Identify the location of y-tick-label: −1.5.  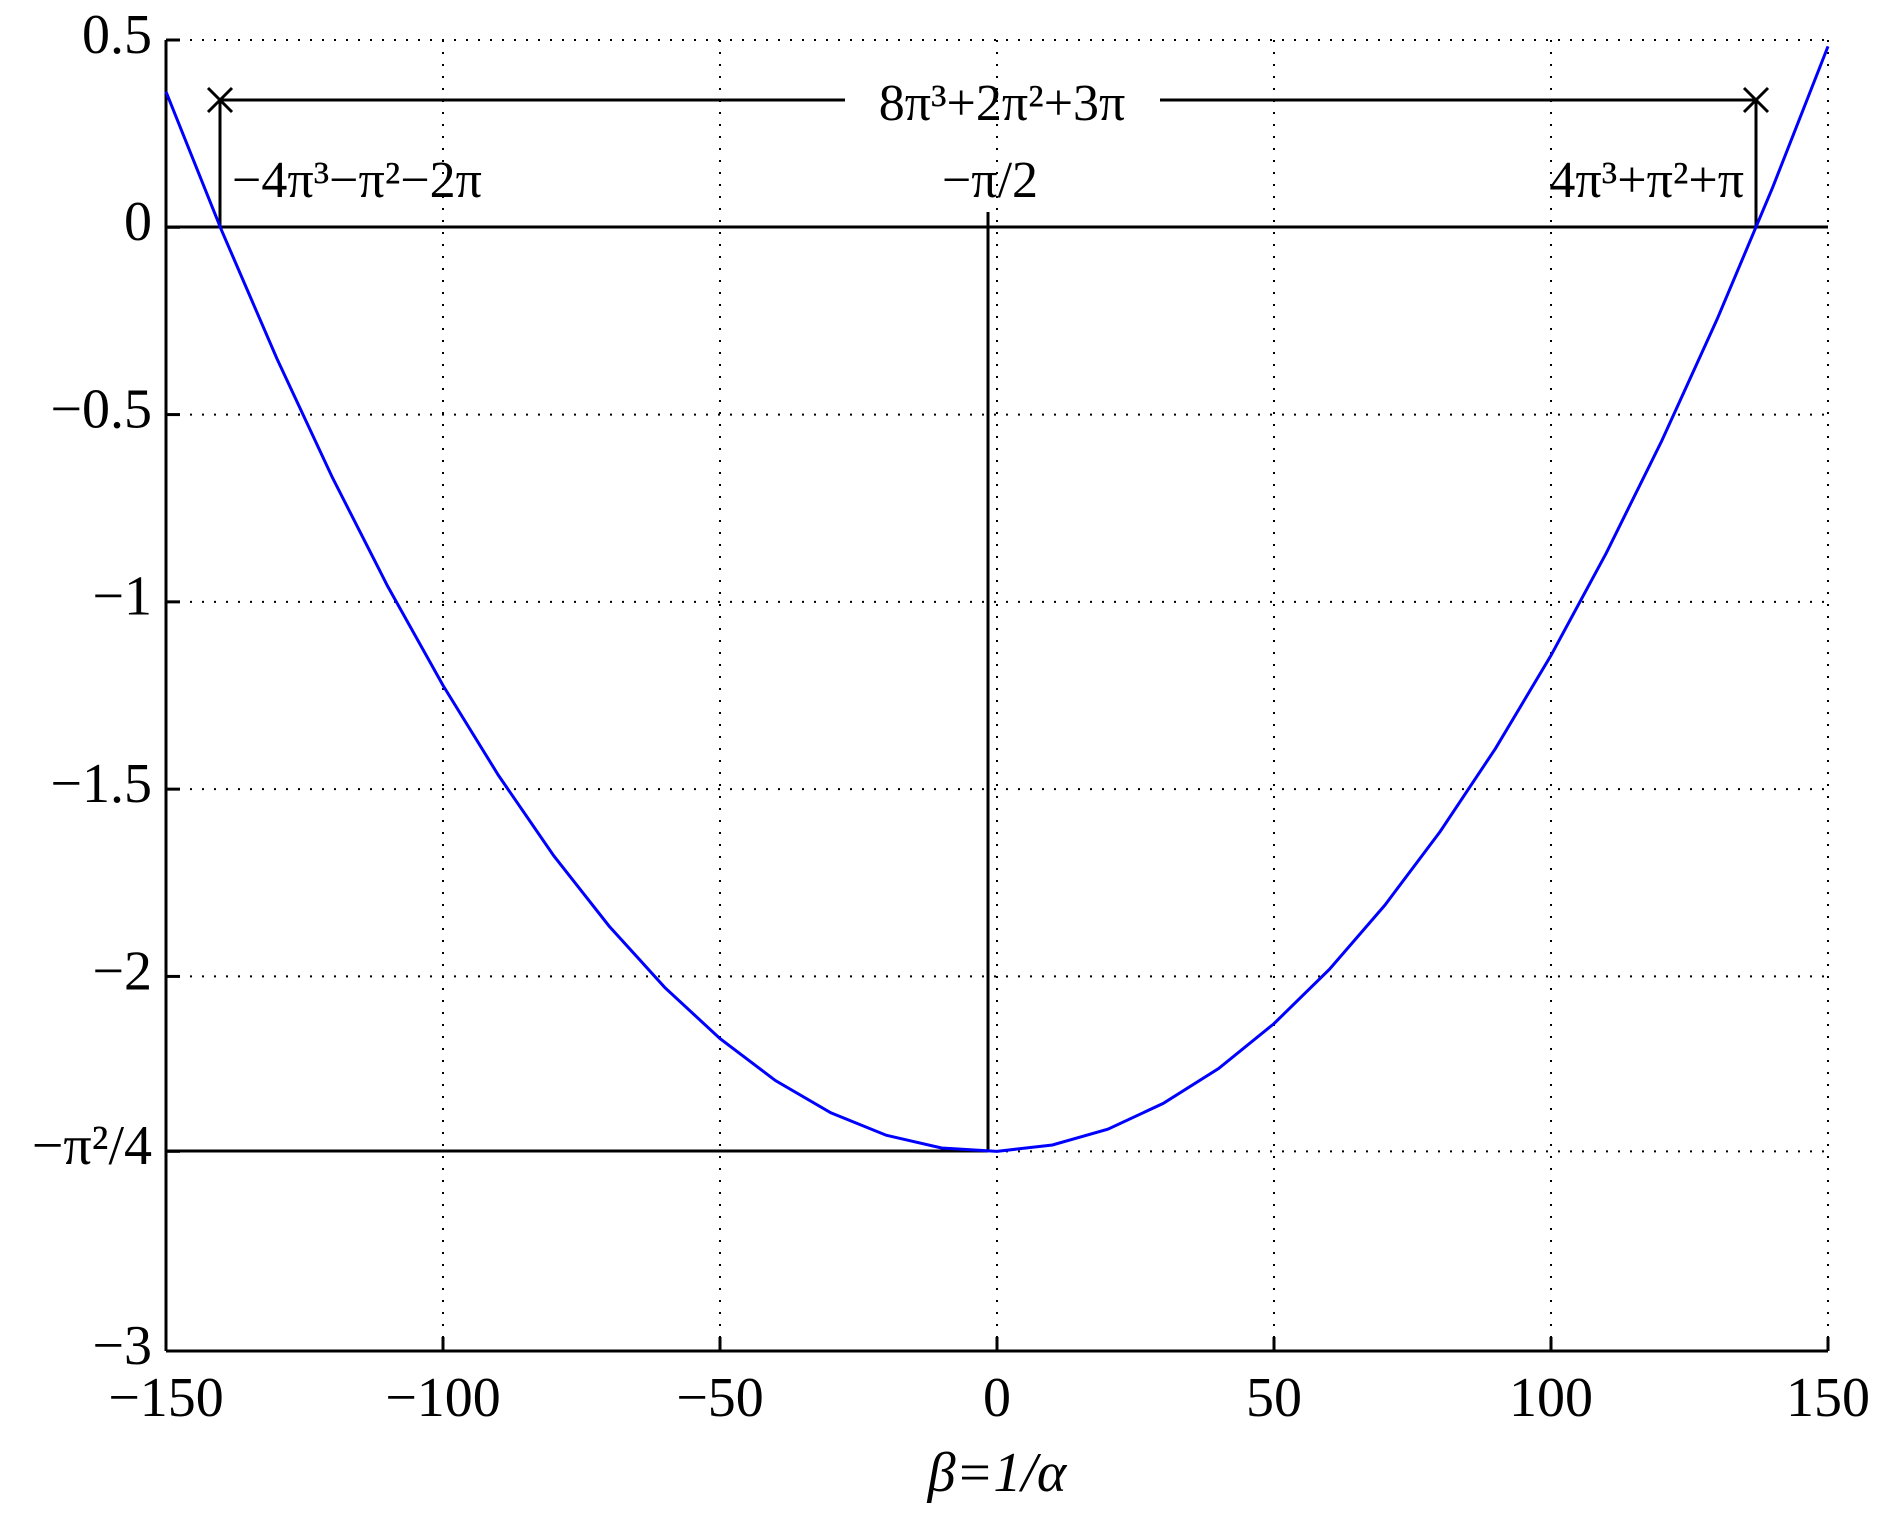
(101, 784).